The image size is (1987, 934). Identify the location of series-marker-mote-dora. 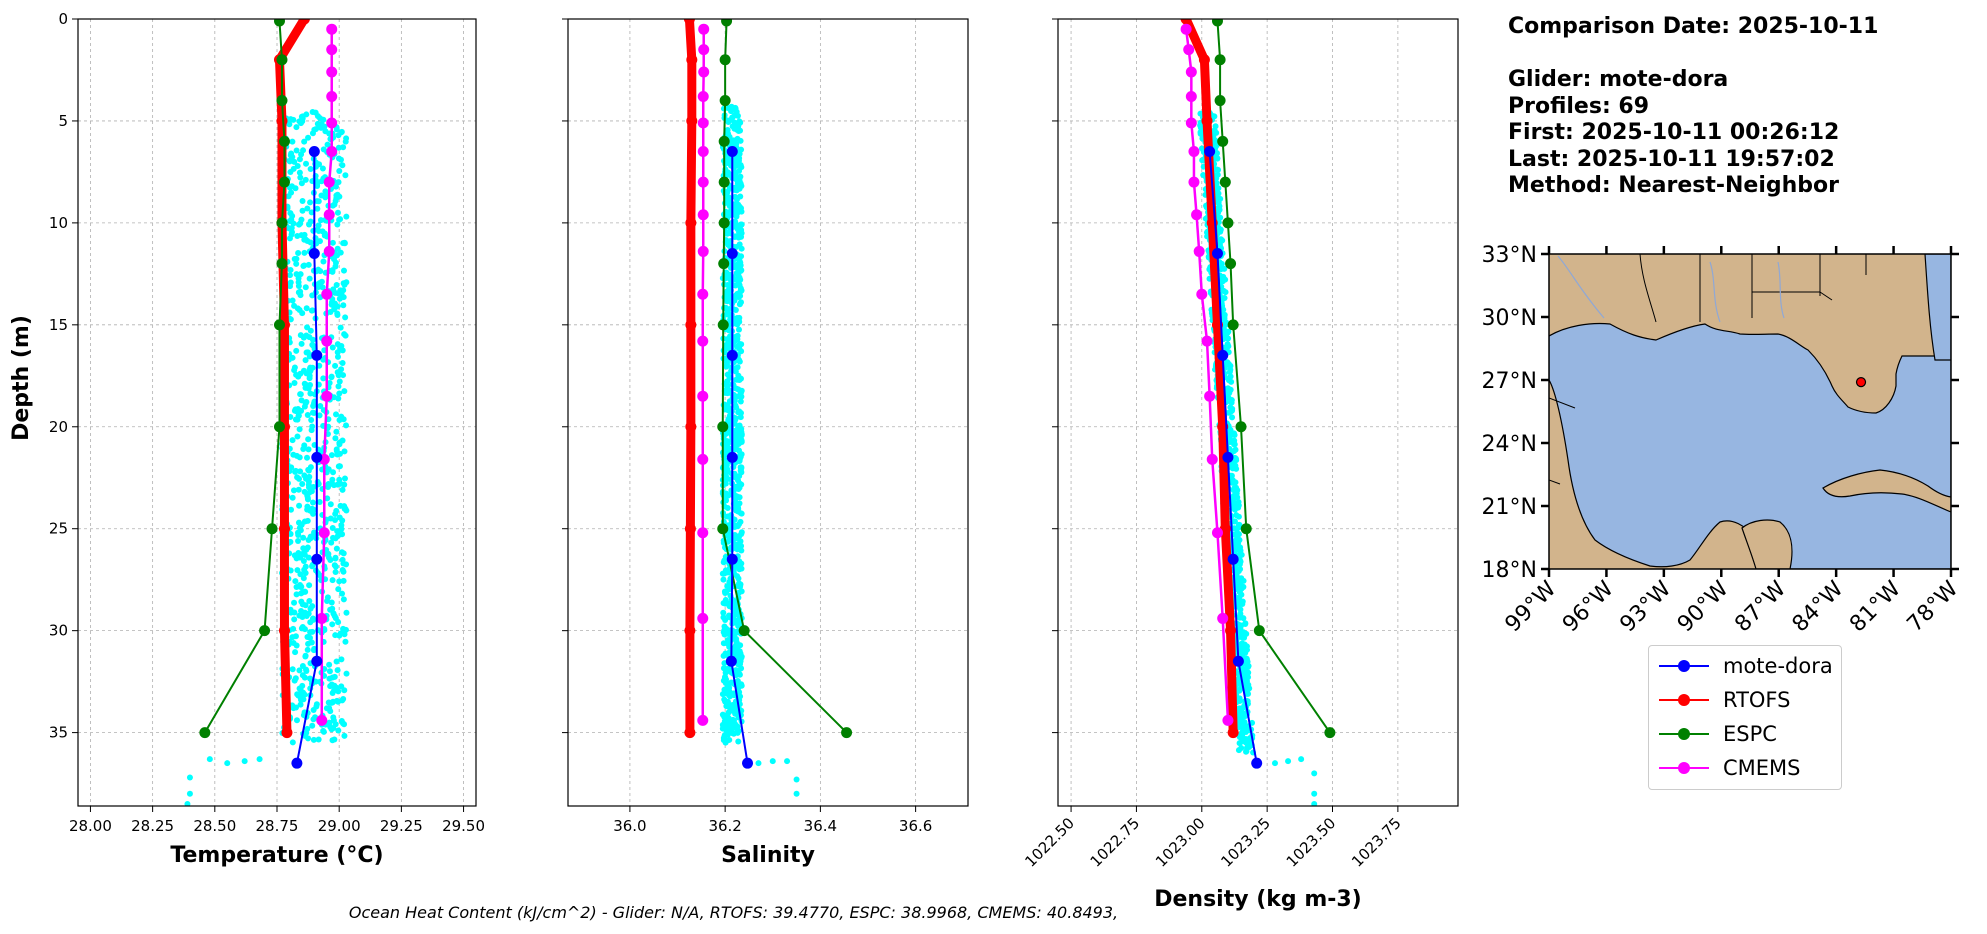
(1257, 763).